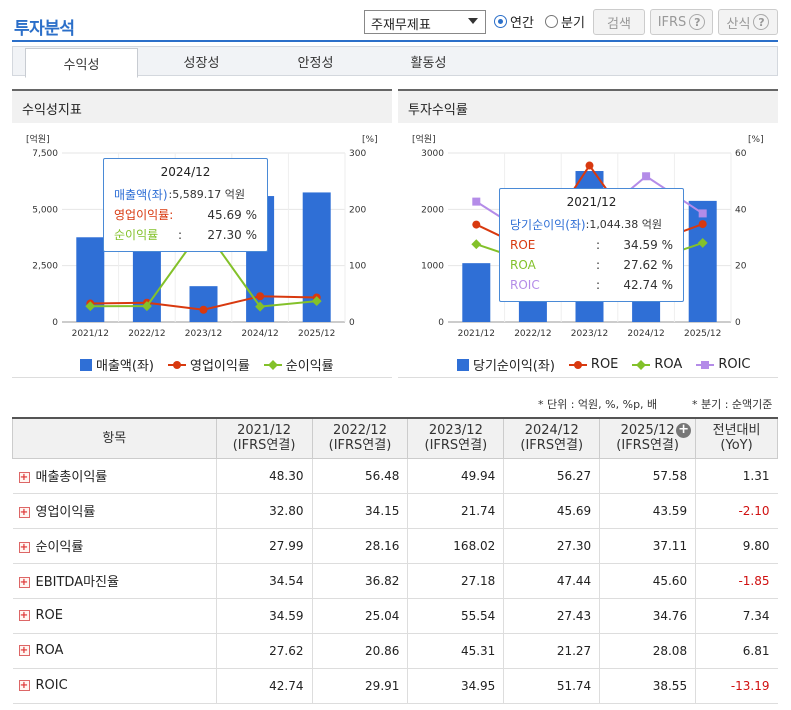 The image size is (791, 710). What do you see at coordinates (732, 404) in the screenshot?
I see `quarter-note: * 분기 : 순액기준` at bounding box center [732, 404].